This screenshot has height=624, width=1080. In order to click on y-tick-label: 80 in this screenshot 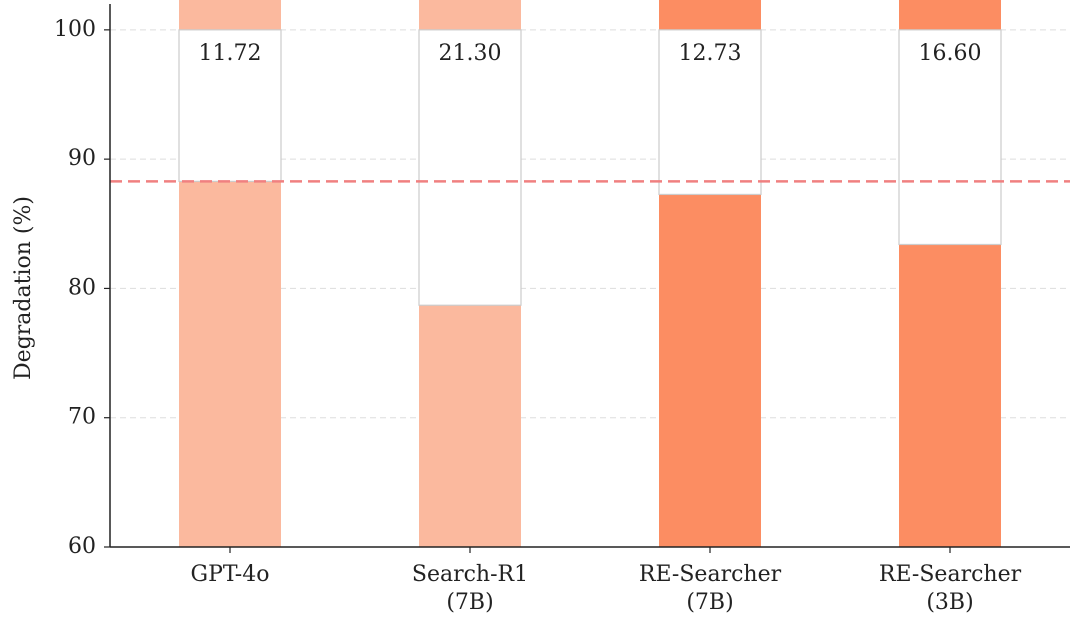, I will do `click(82, 287)`.